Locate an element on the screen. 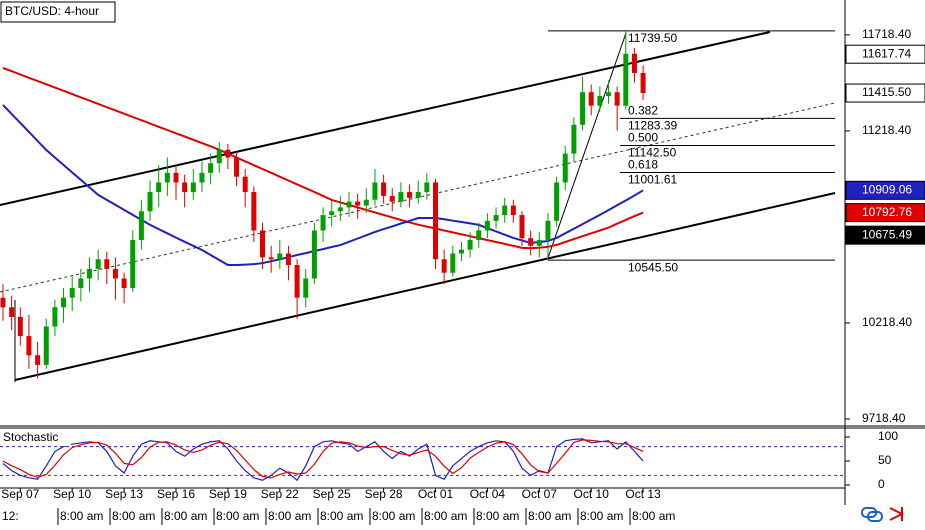 The image size is (925, 530). x-tick-label: Oct 04 is located at coordinates (488, 494).